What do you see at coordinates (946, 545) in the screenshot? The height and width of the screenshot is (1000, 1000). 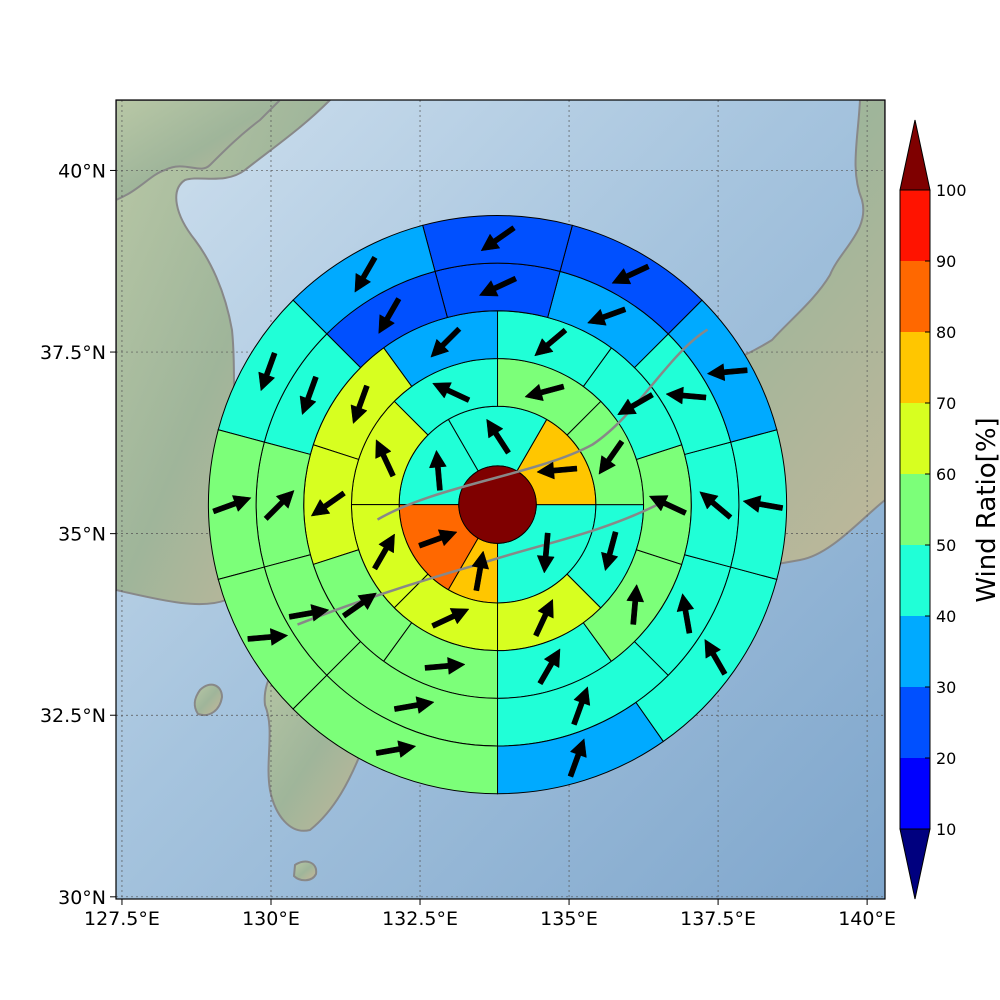 I see `colorbar-tick-label: 50` at bounding box center [946, 545].